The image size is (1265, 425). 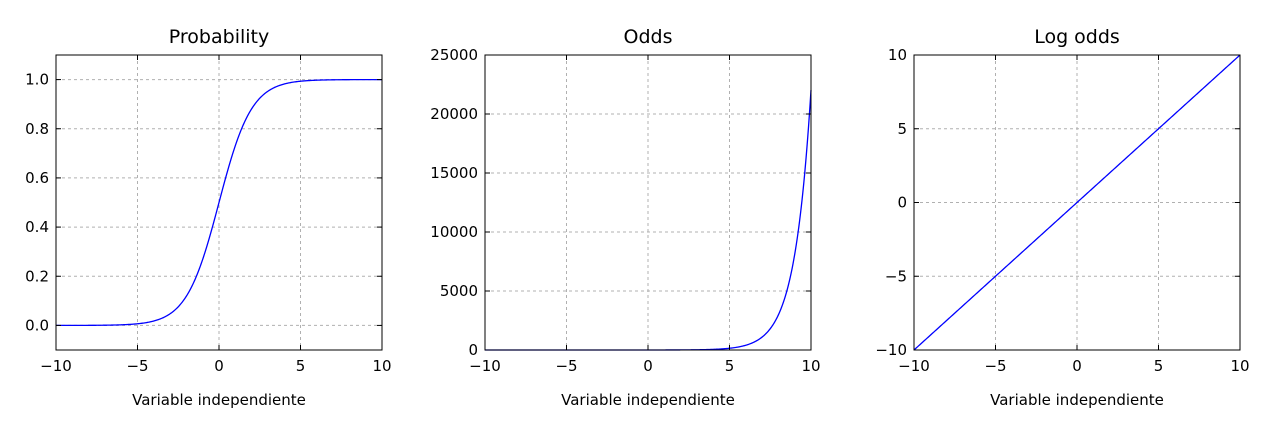 I want to click on probability-x-tick-label: 0, so click(x=219, y=366).